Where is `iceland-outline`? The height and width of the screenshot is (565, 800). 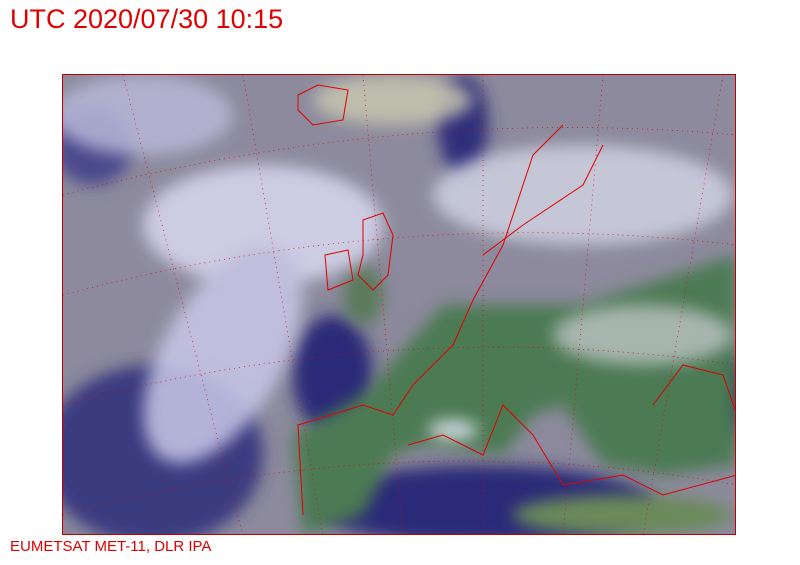
iceland-outline is located at coordinates (323, 105).